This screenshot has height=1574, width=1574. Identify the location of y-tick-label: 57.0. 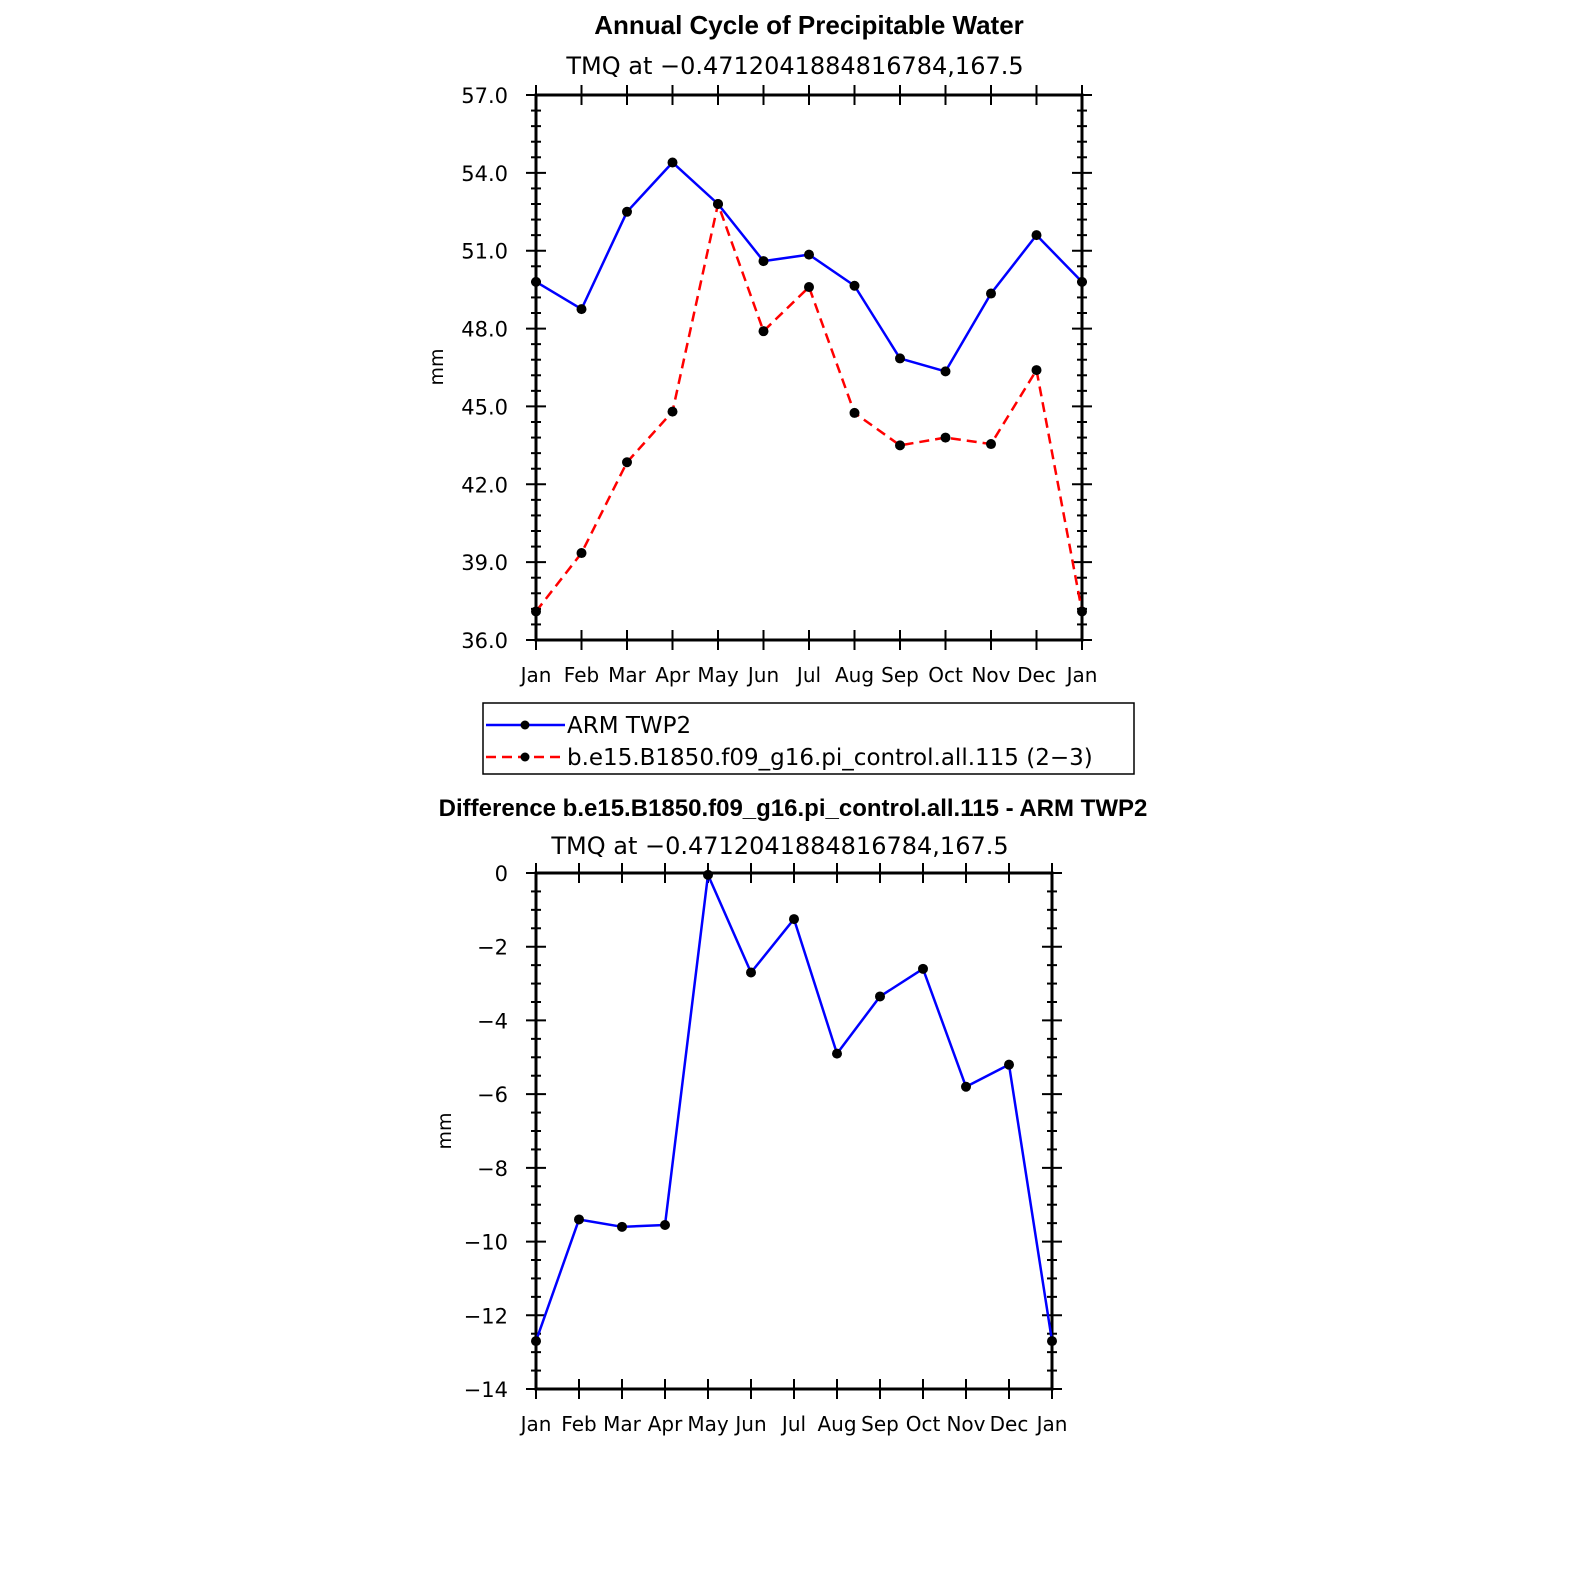
(484, 96).